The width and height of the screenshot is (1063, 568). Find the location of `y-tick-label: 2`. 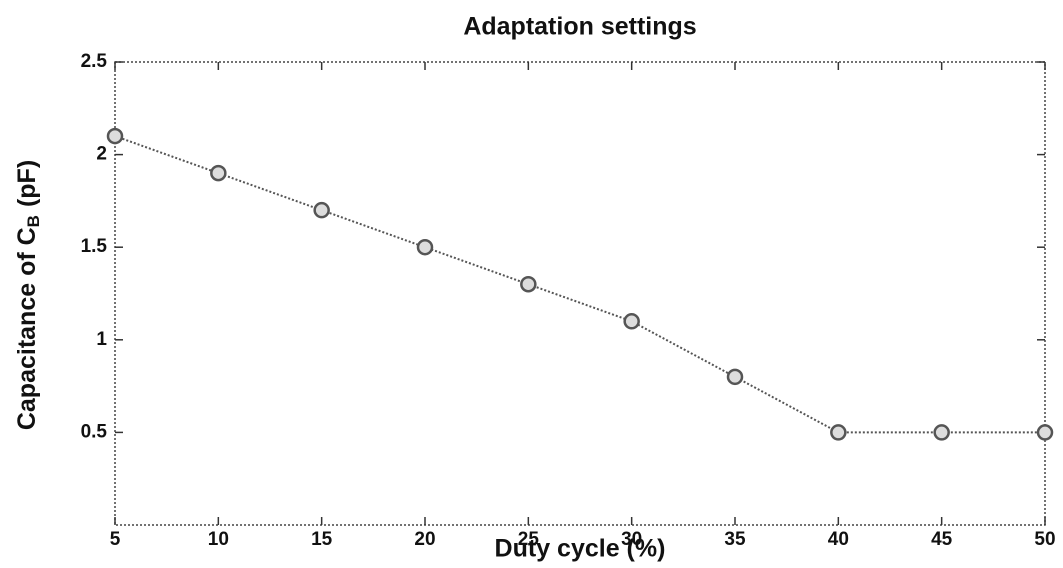

y-tick-label: 2 is located at coordinates (101, 154).